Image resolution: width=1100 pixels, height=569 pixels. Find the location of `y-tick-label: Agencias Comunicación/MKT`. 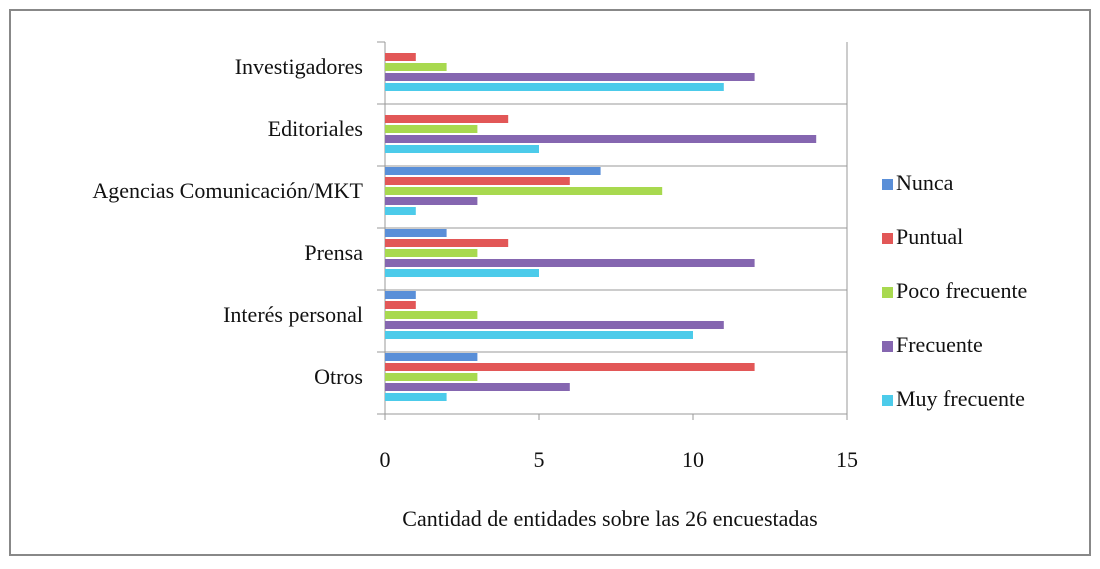

y-tick-label: Agencias Comunicación/MKT is located at coordinates (227, 190).